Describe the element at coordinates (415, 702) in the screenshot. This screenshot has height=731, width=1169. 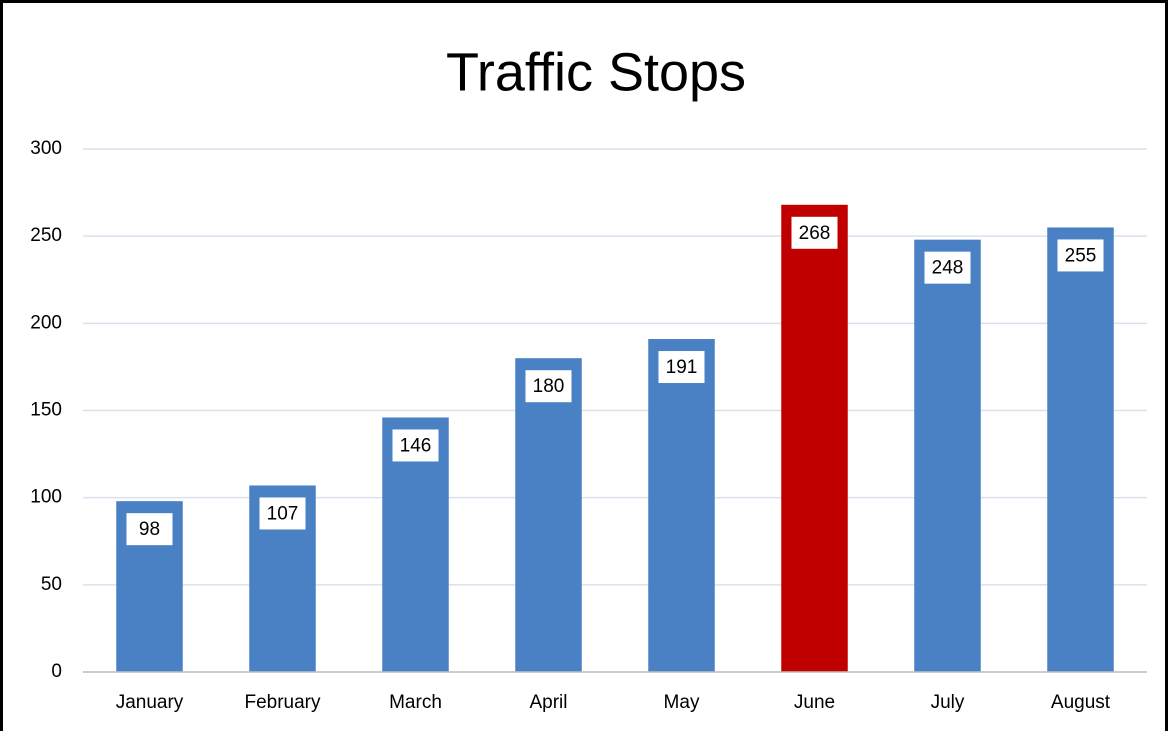
I see `x-tick-label: March` at that location.